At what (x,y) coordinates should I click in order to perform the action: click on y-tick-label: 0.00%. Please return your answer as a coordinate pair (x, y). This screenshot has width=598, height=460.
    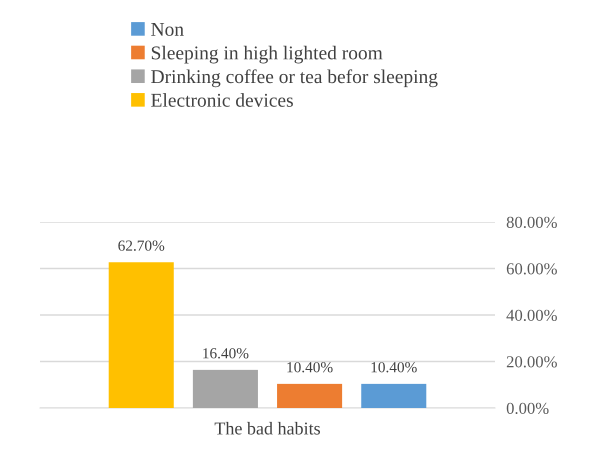
    Looking at the image, I should click on (527, 408).